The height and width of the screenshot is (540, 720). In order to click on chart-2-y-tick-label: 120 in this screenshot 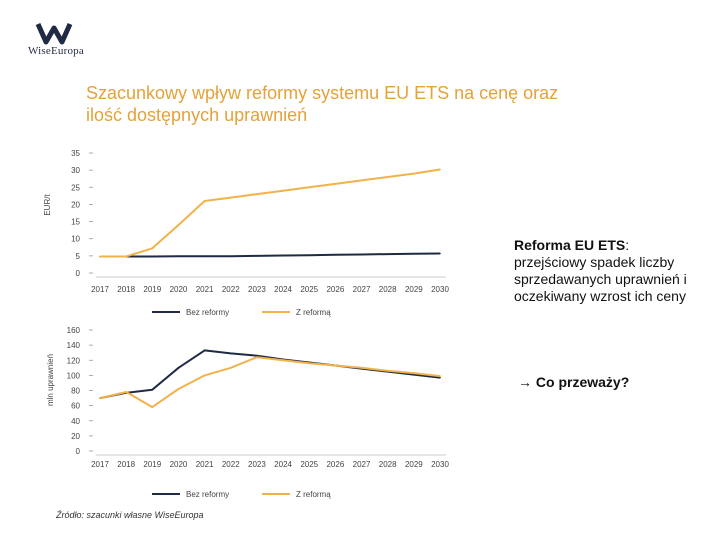, I will do `click(74, 360)`.